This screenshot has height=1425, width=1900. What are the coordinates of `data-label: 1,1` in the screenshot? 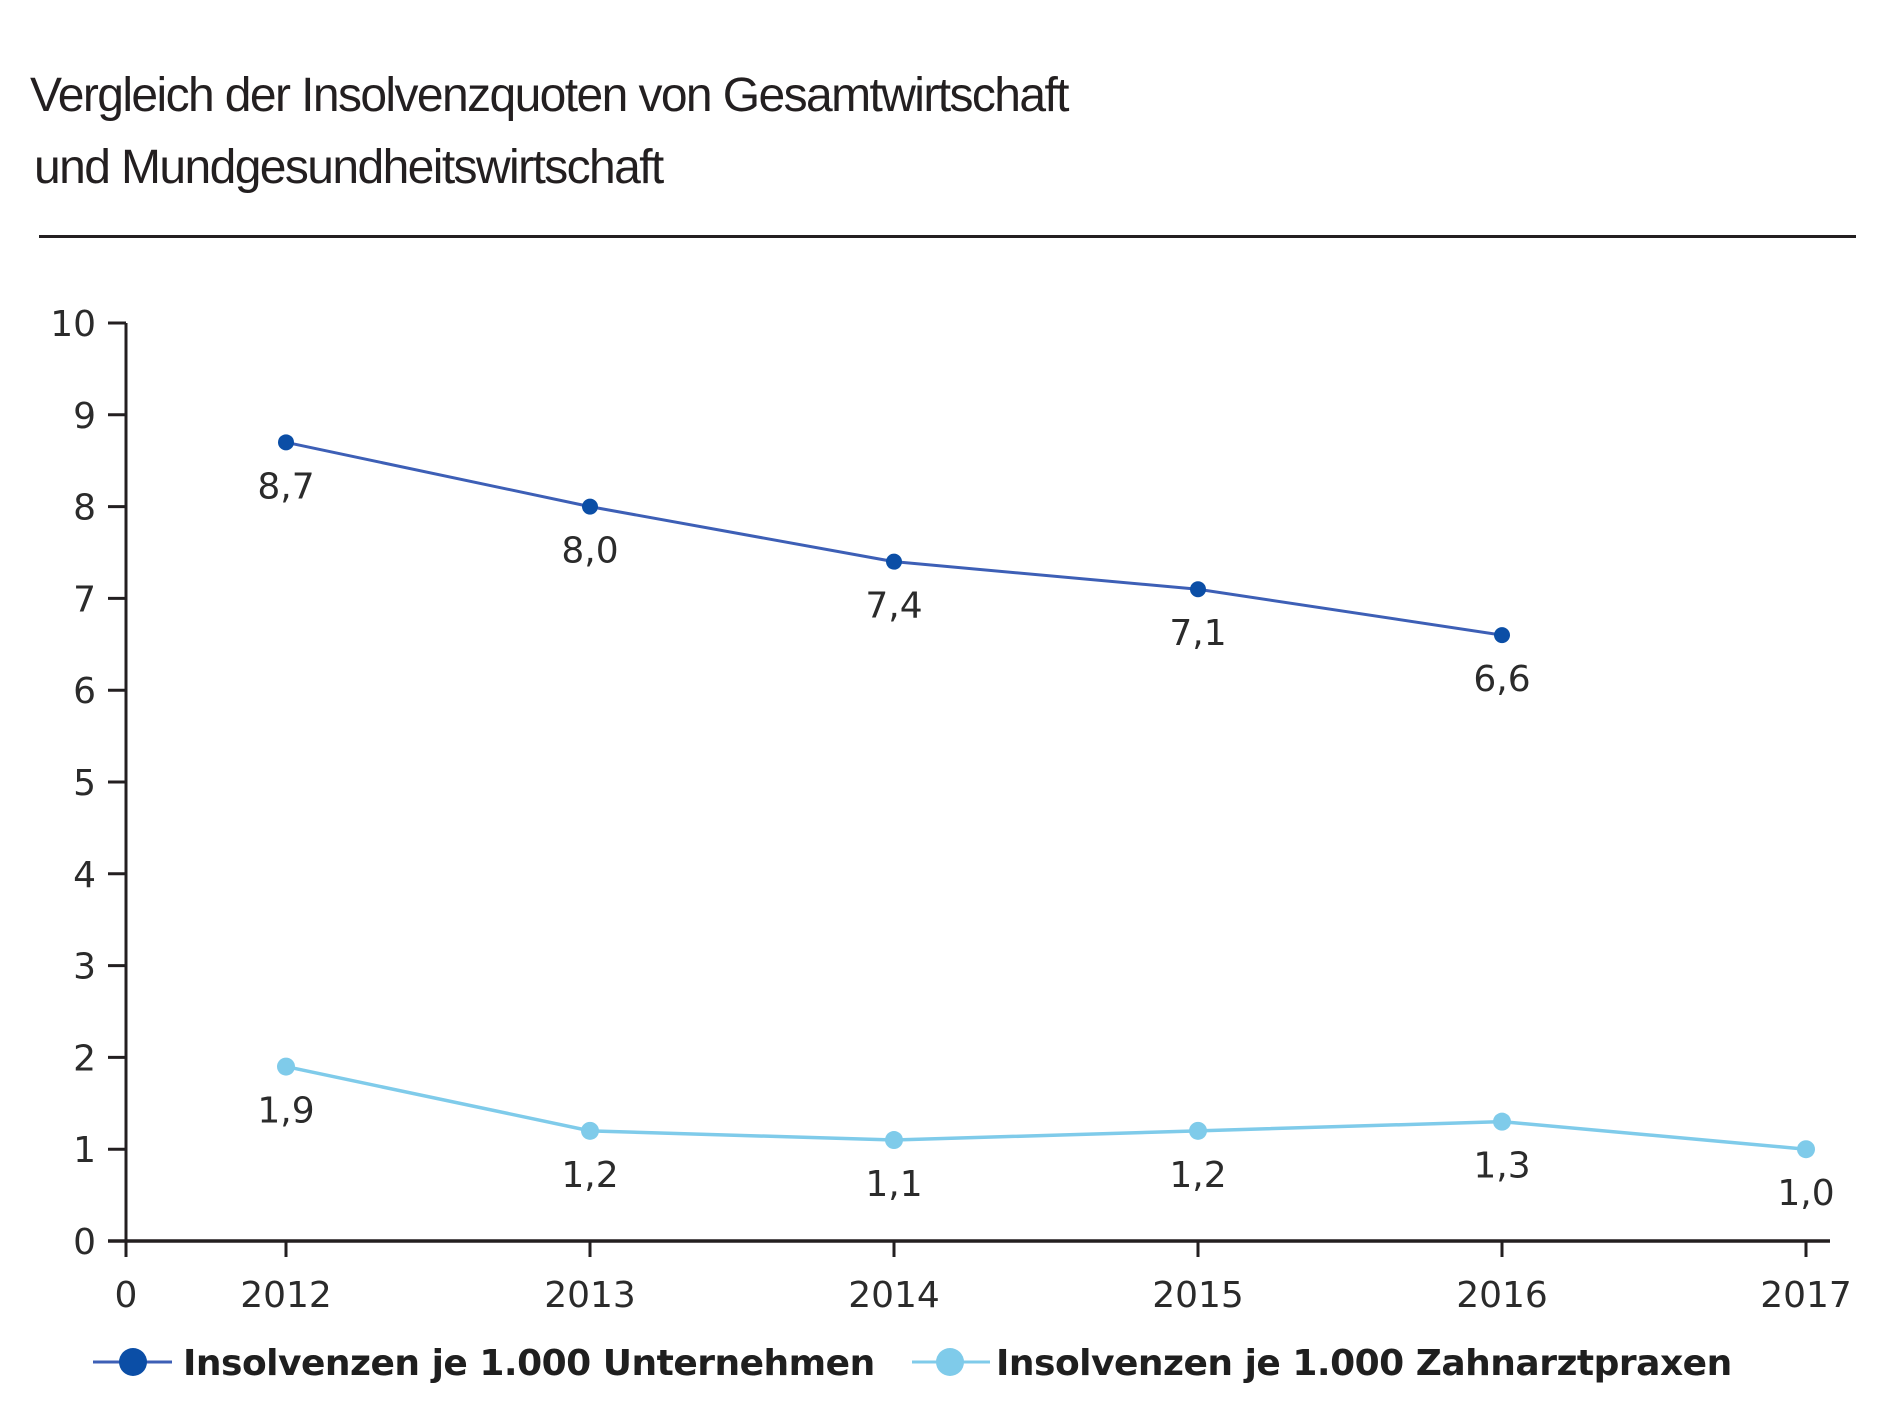 It's located at (893, 1184).